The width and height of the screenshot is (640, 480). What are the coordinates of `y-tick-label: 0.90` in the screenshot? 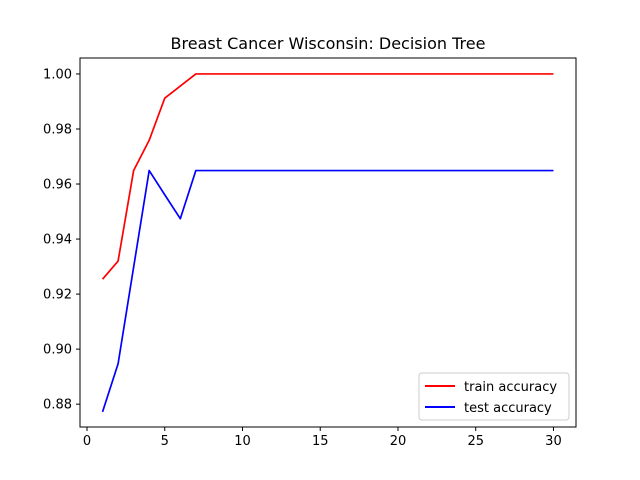 It's located at (57, 350).